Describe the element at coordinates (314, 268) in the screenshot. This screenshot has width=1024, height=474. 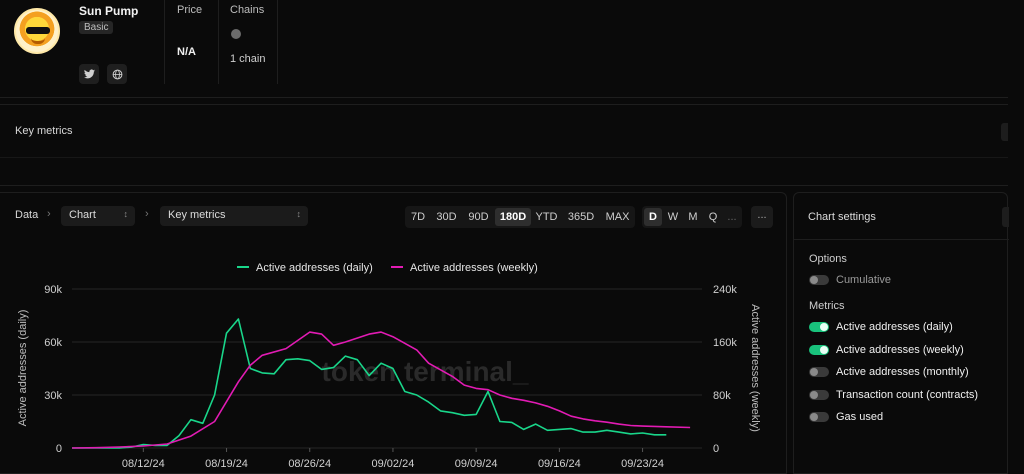
I see `legend-label: Active addresses (daily)` at that location.